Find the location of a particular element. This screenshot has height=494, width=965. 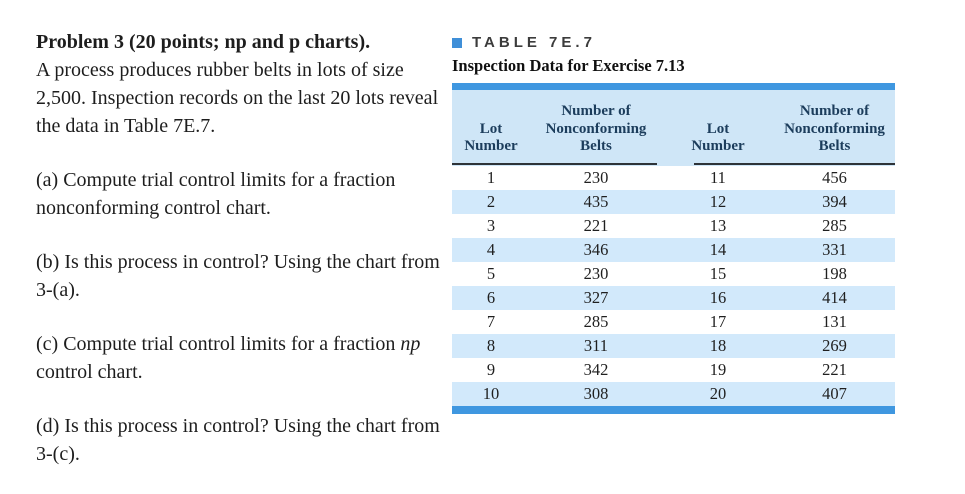

problem-part-c-post: control chart. is located at coordinates (89, 372).